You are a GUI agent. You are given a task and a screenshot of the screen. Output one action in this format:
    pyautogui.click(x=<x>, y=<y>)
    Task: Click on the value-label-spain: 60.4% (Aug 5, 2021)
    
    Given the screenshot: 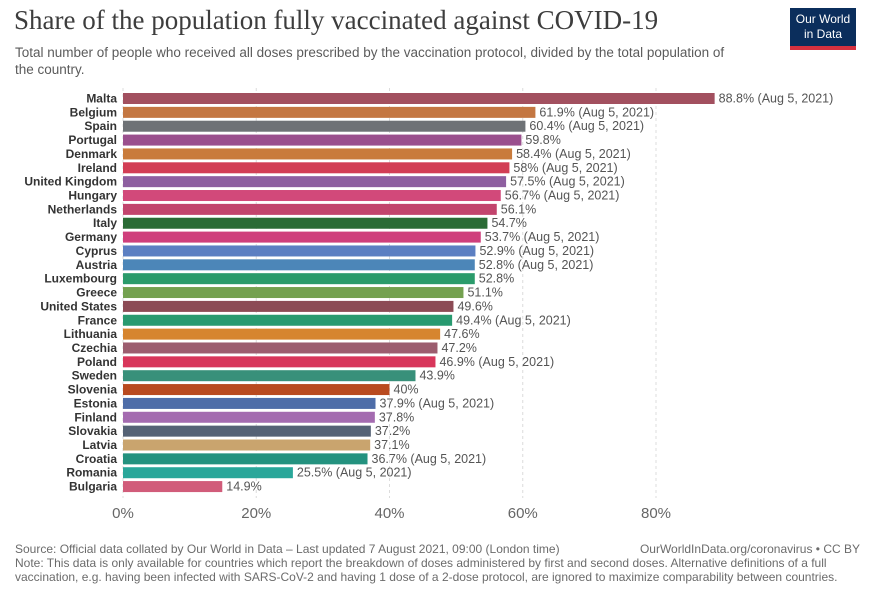 What is the action you would take?
    pyautogui.click(x=586, y=126)
    